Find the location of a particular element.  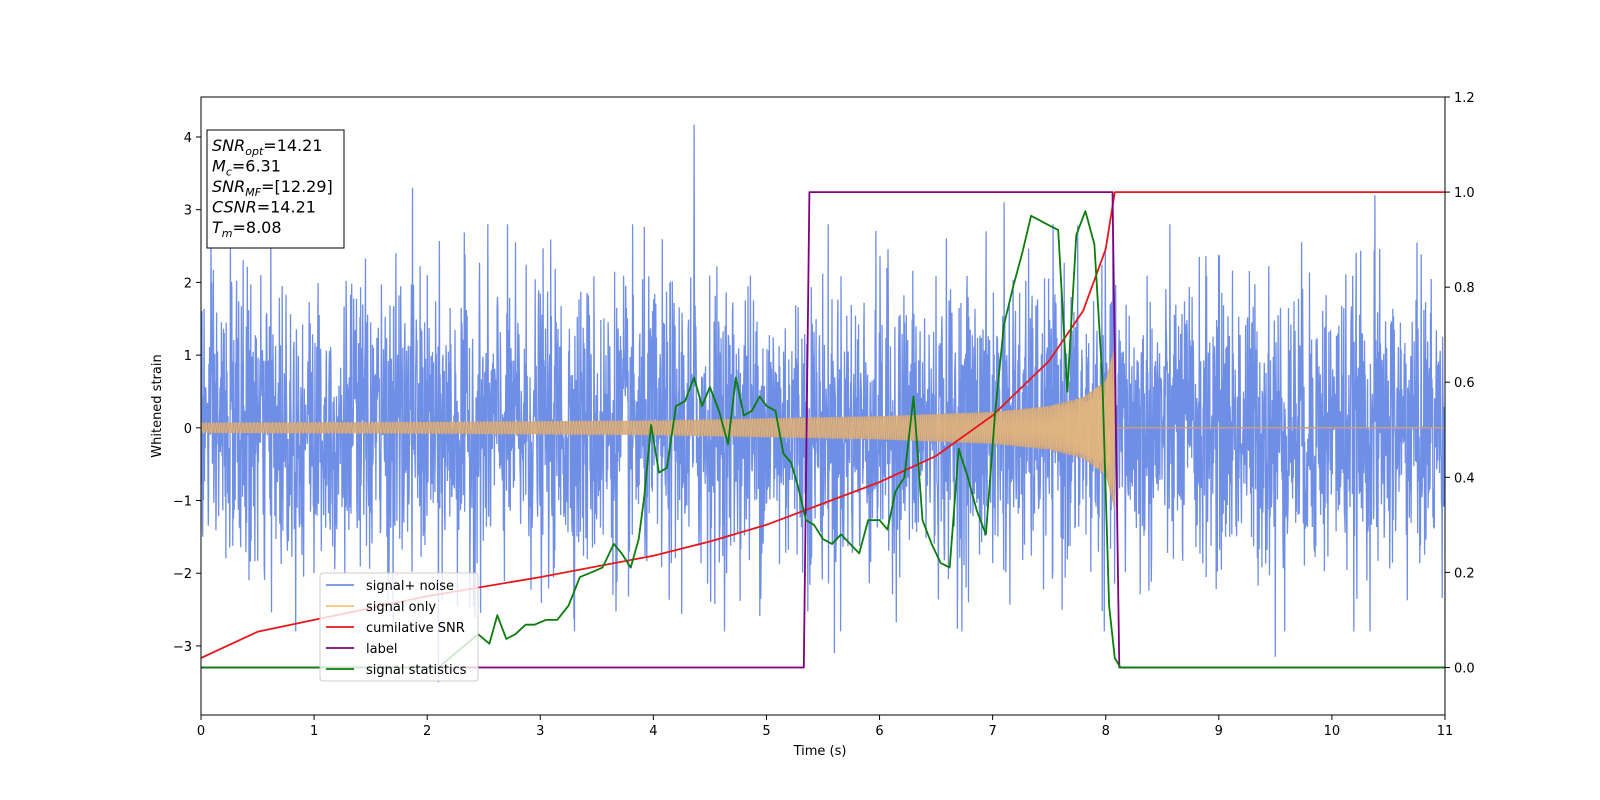

y-right-tick-label: 1.0 is located at coordinates (1464, 193).